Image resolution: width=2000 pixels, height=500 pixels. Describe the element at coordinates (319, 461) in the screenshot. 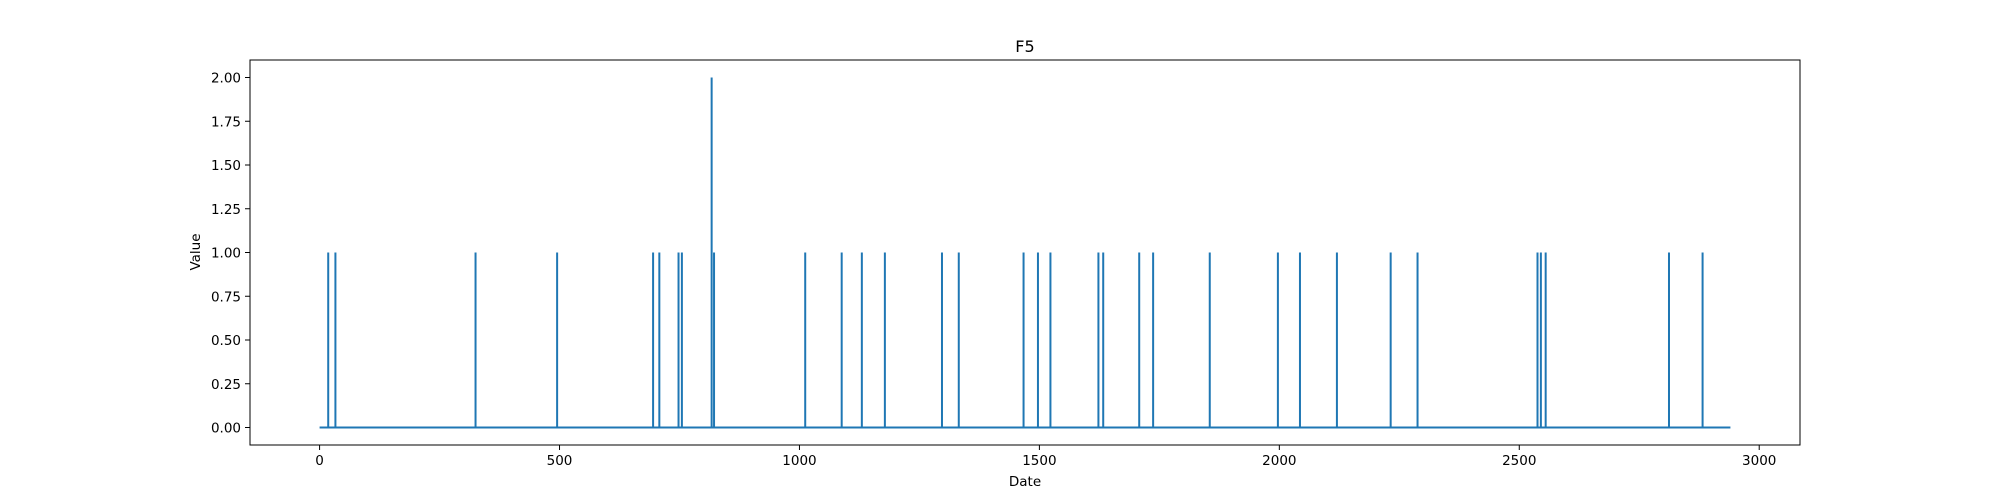

I see `x-tick-label: 0` at that location.